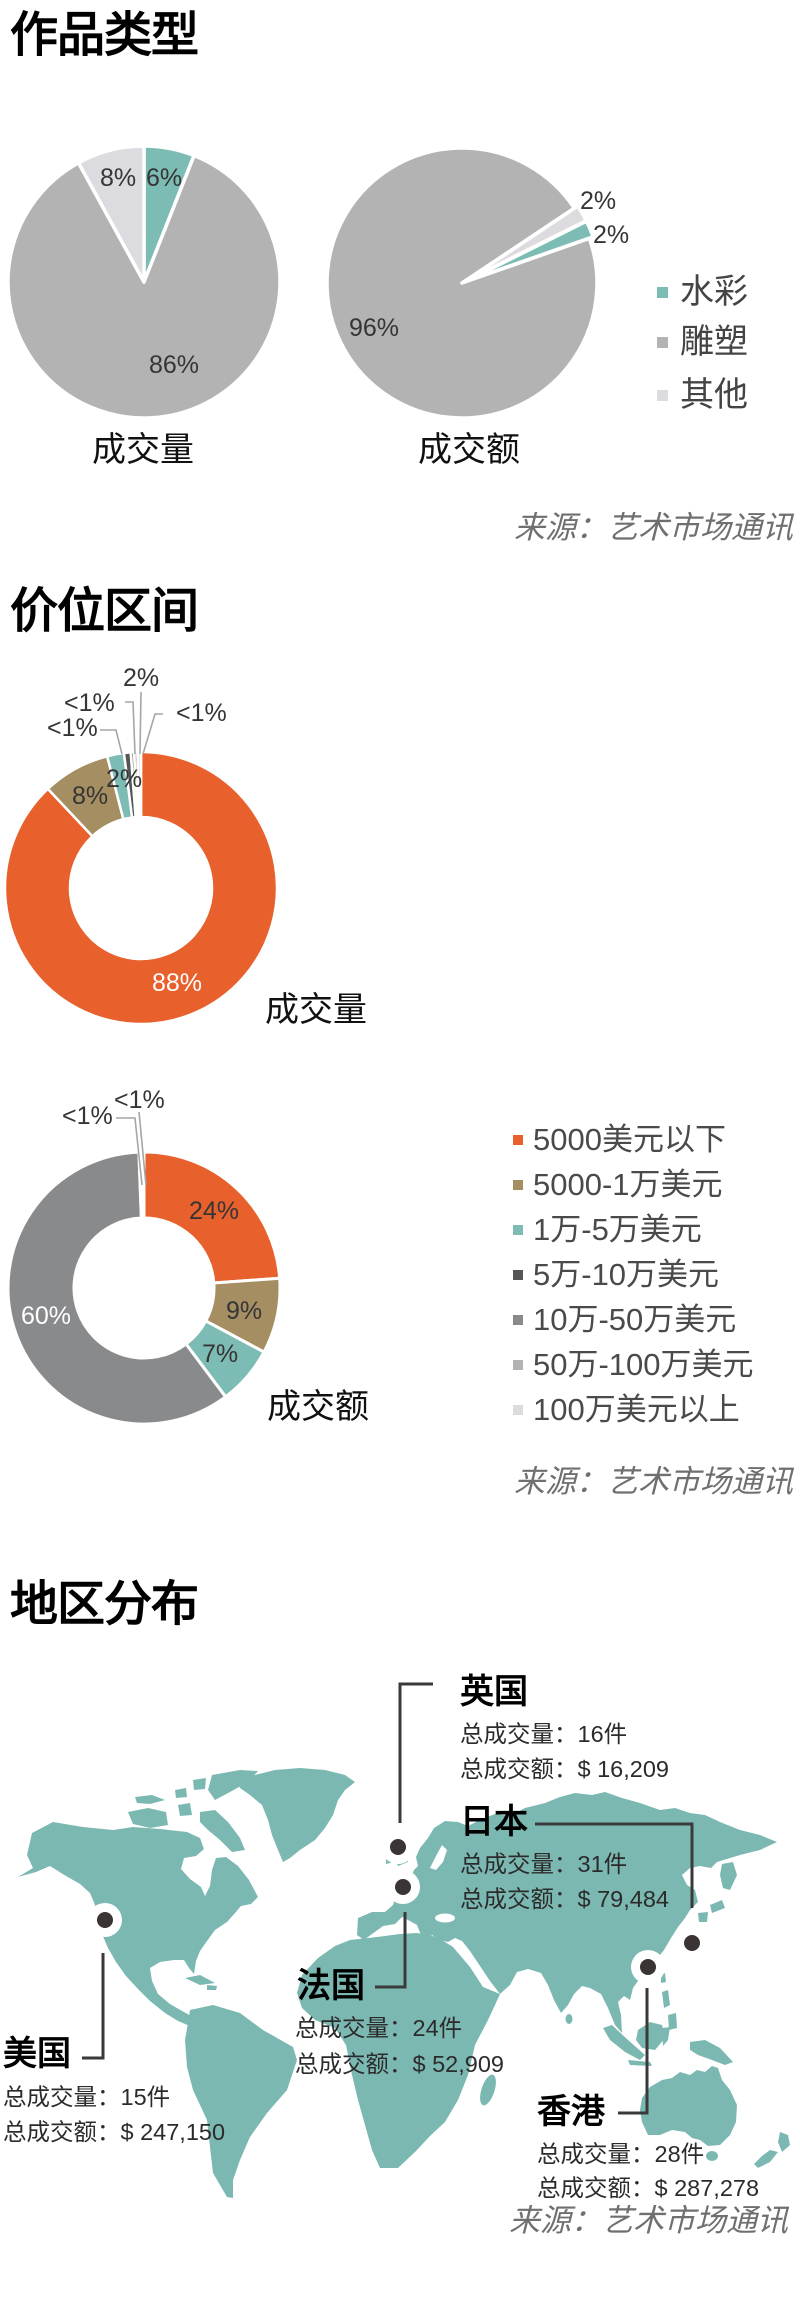 The image size is (800, 2302). I want to click on location-value: 总成交额：$ 52,909, so click(399, 2064).